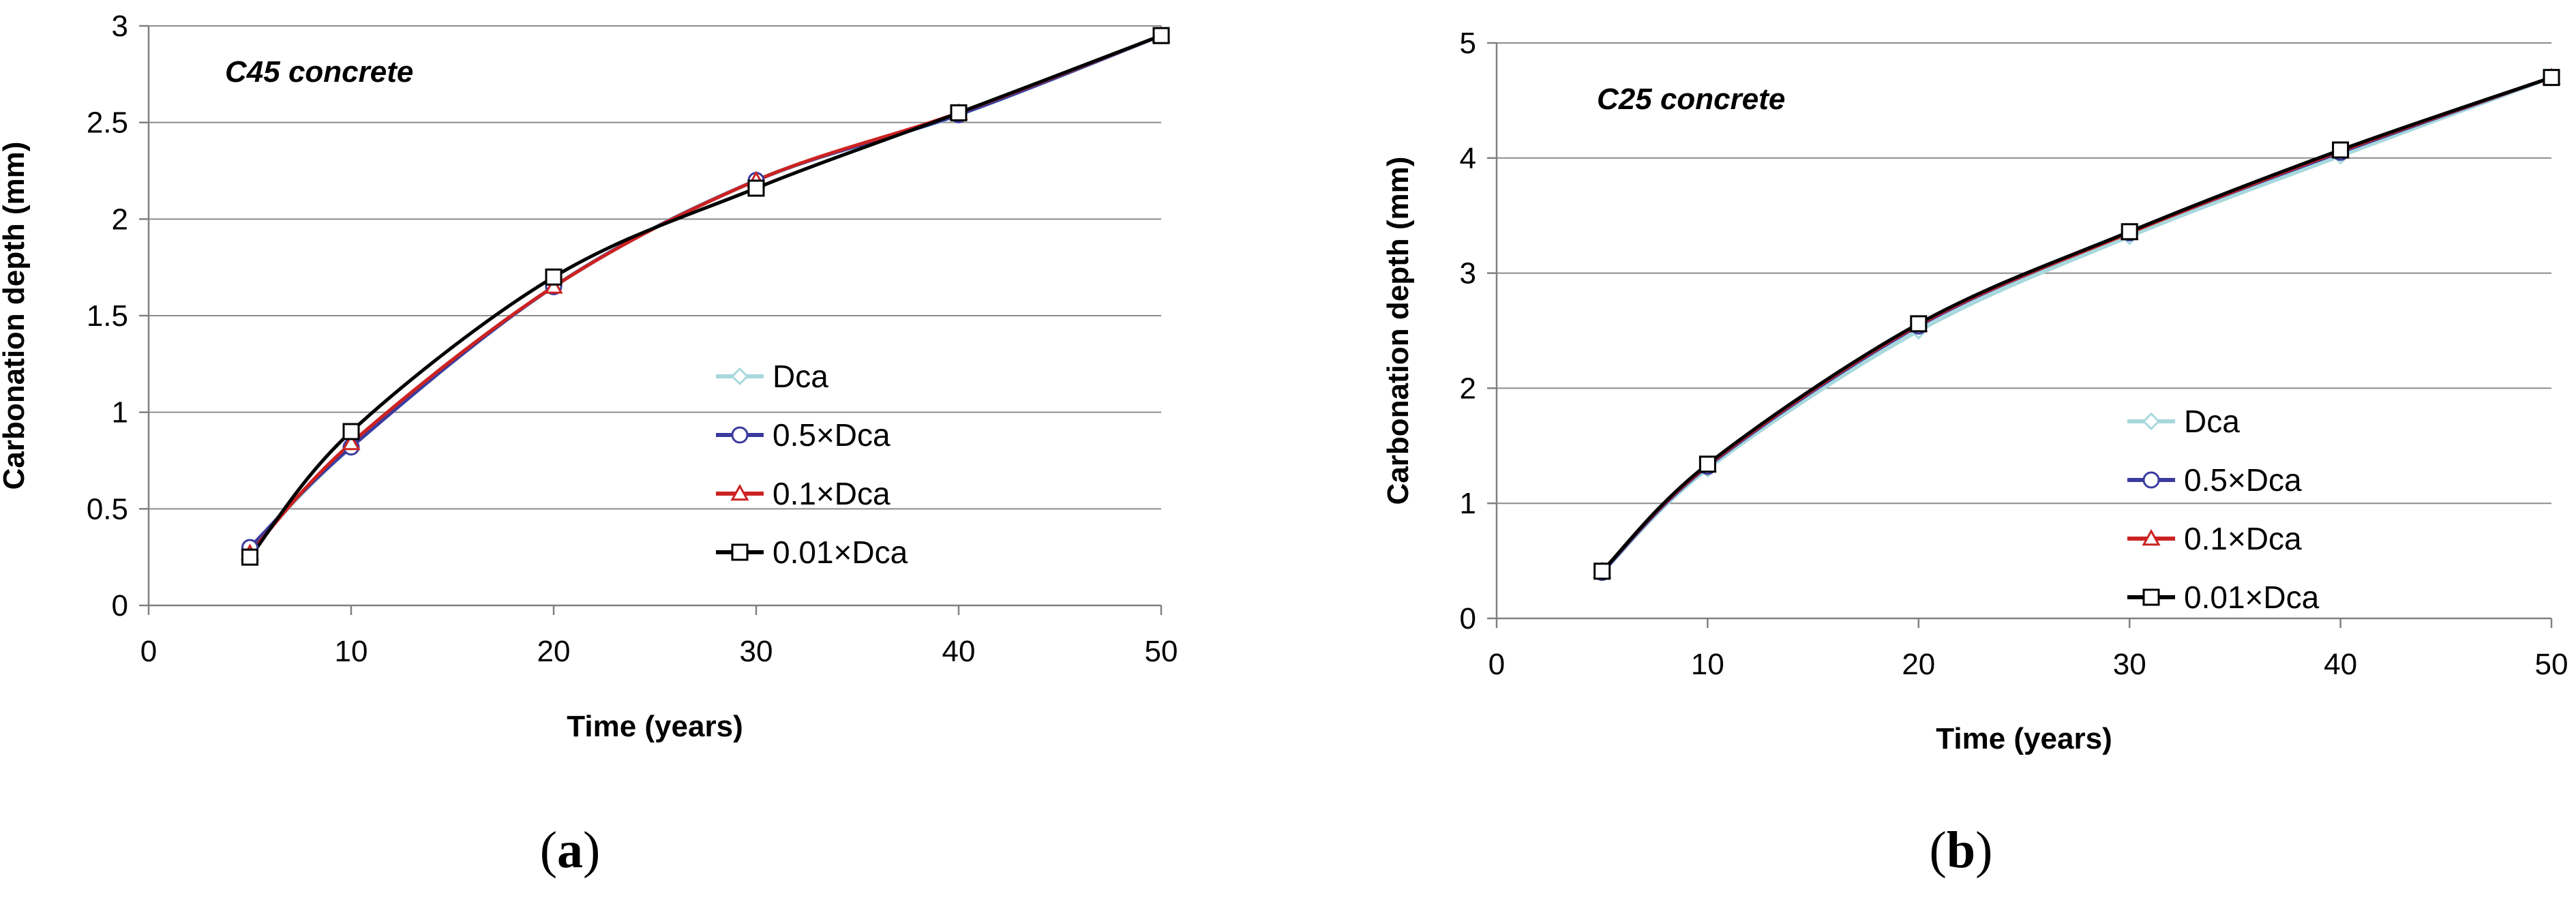 This screenshot has width=2576, height=902. I want to click on chart-annotation: C25 concrete, so click(1691, 99).